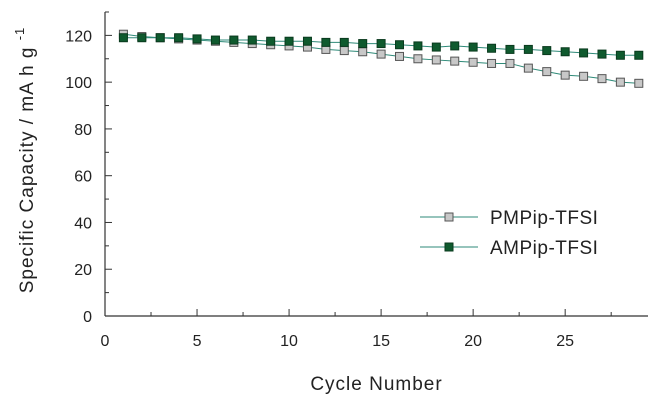  Describe the element at coordinates (83, 177) in the screenshot. I see `y-tick-label: 60` at that location.